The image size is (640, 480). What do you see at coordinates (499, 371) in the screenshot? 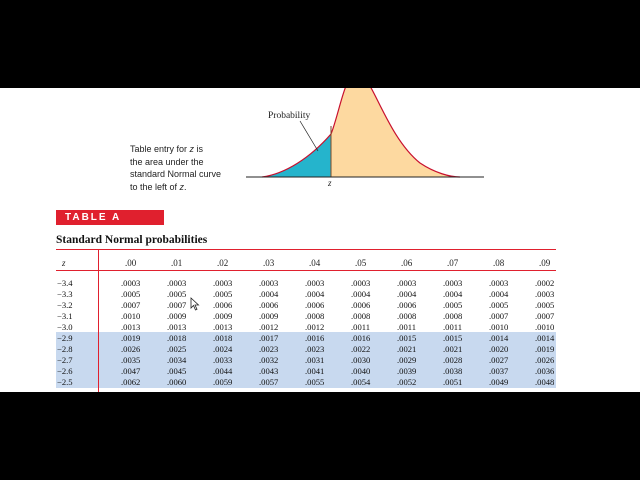
I see `probability-cell: .0037` at bounding box center [499, 371].